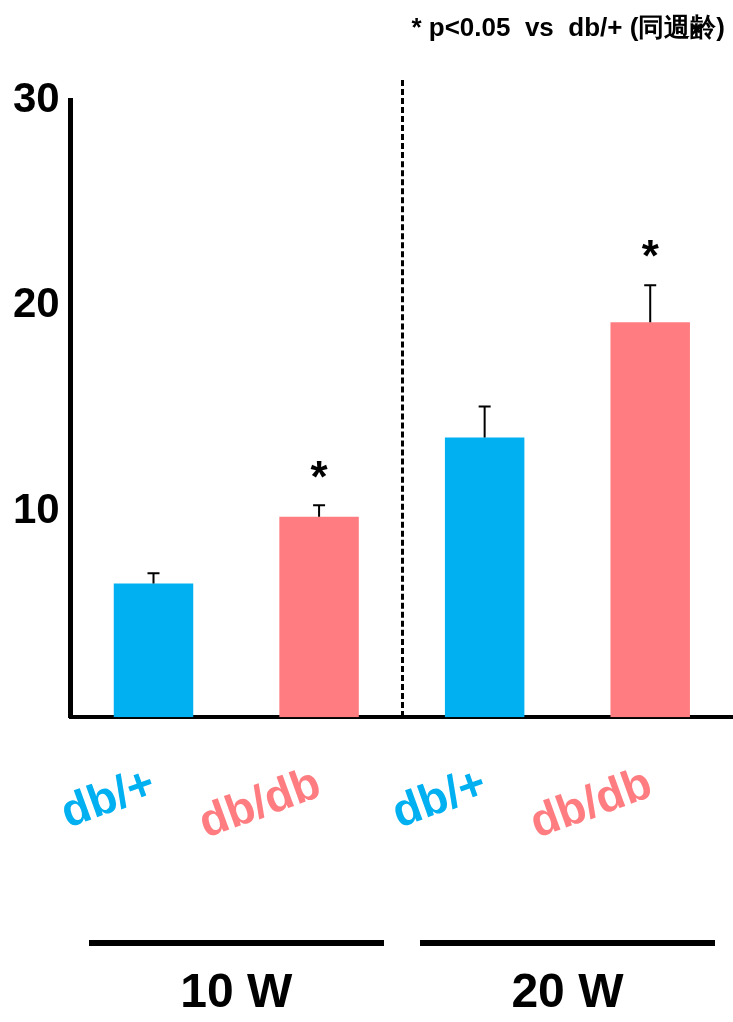 This screenshot has height=1022, width=733. I want to click on y-tick-label: 30, so click(36, 97).